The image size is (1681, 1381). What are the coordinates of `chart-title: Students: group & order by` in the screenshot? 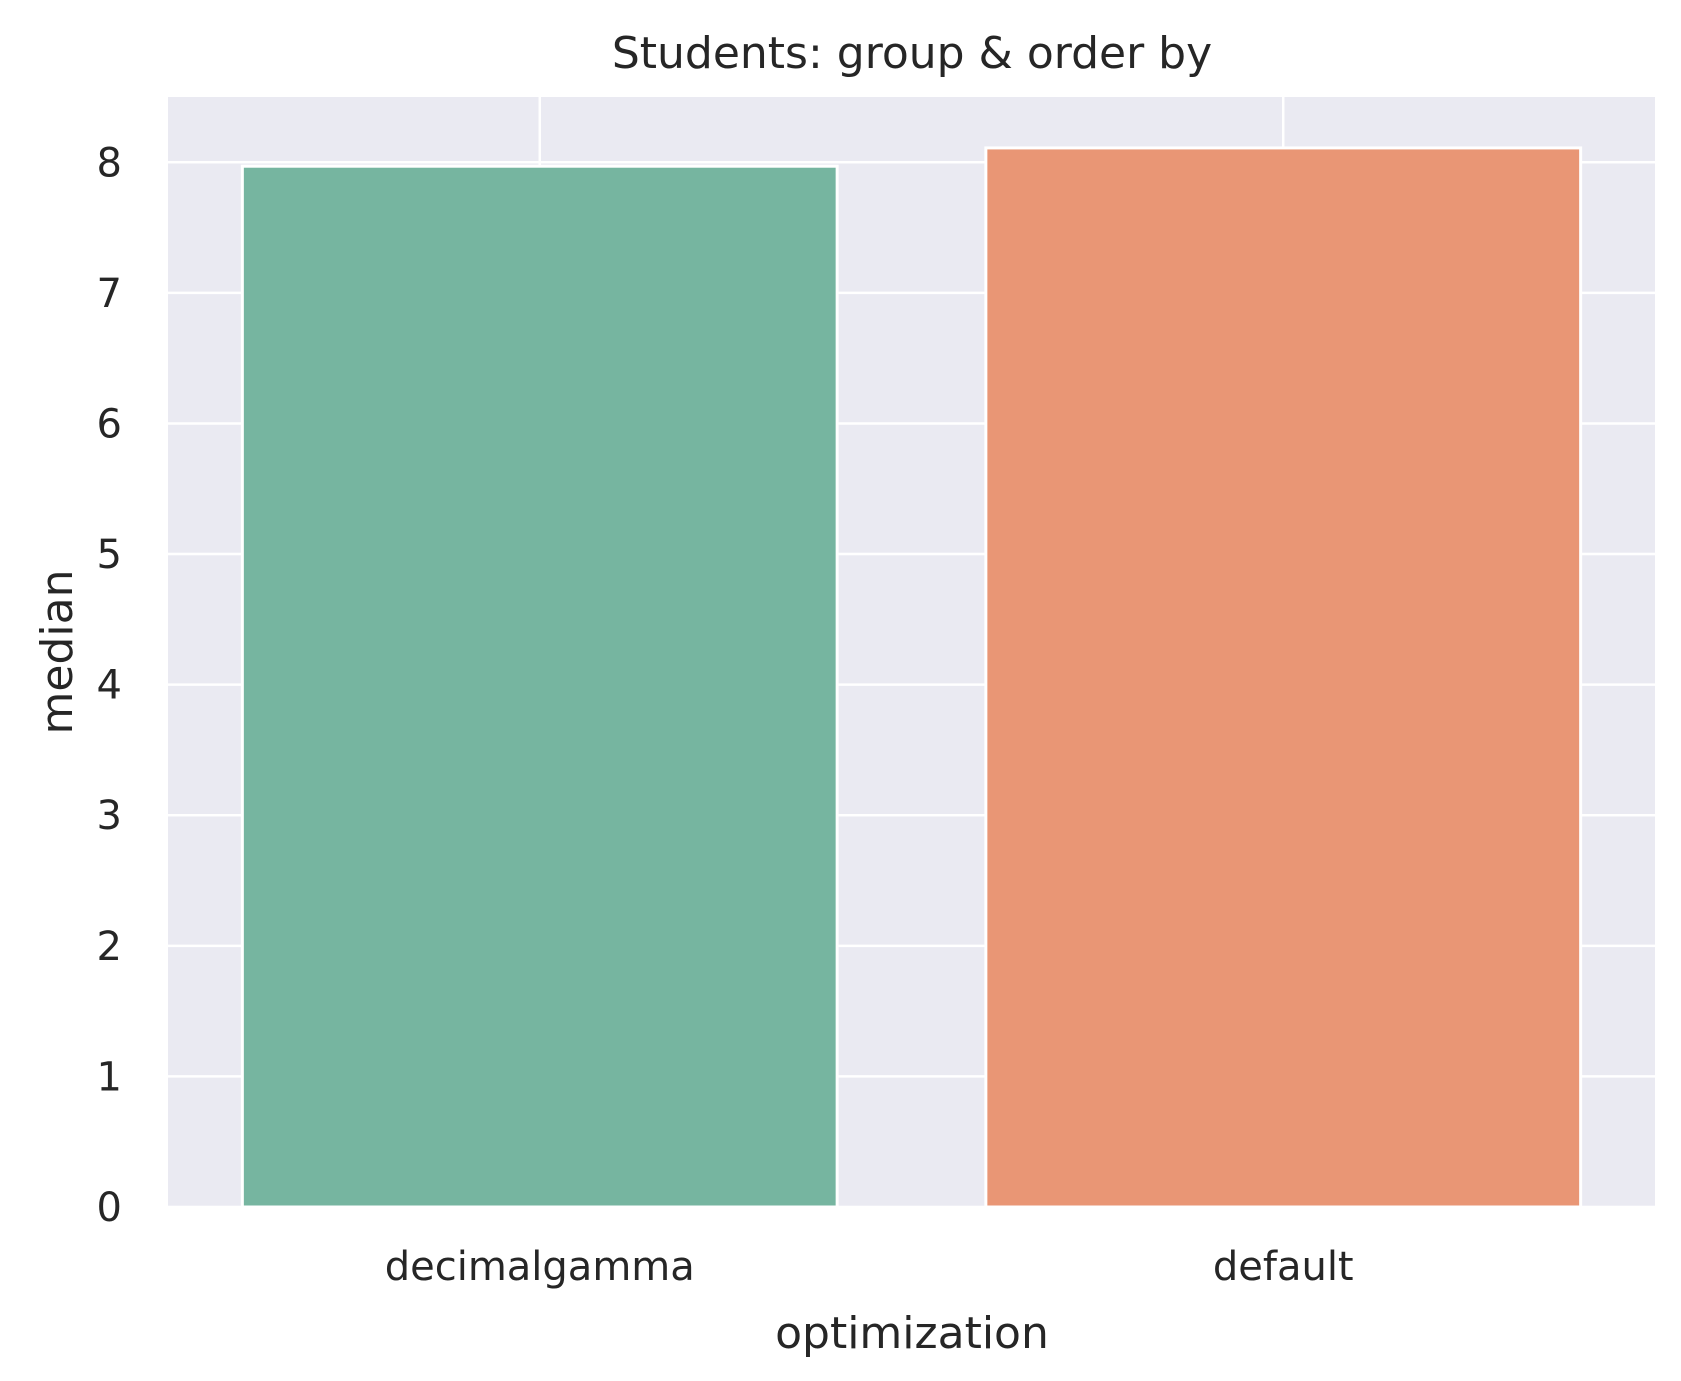 It's located at (912, 53).